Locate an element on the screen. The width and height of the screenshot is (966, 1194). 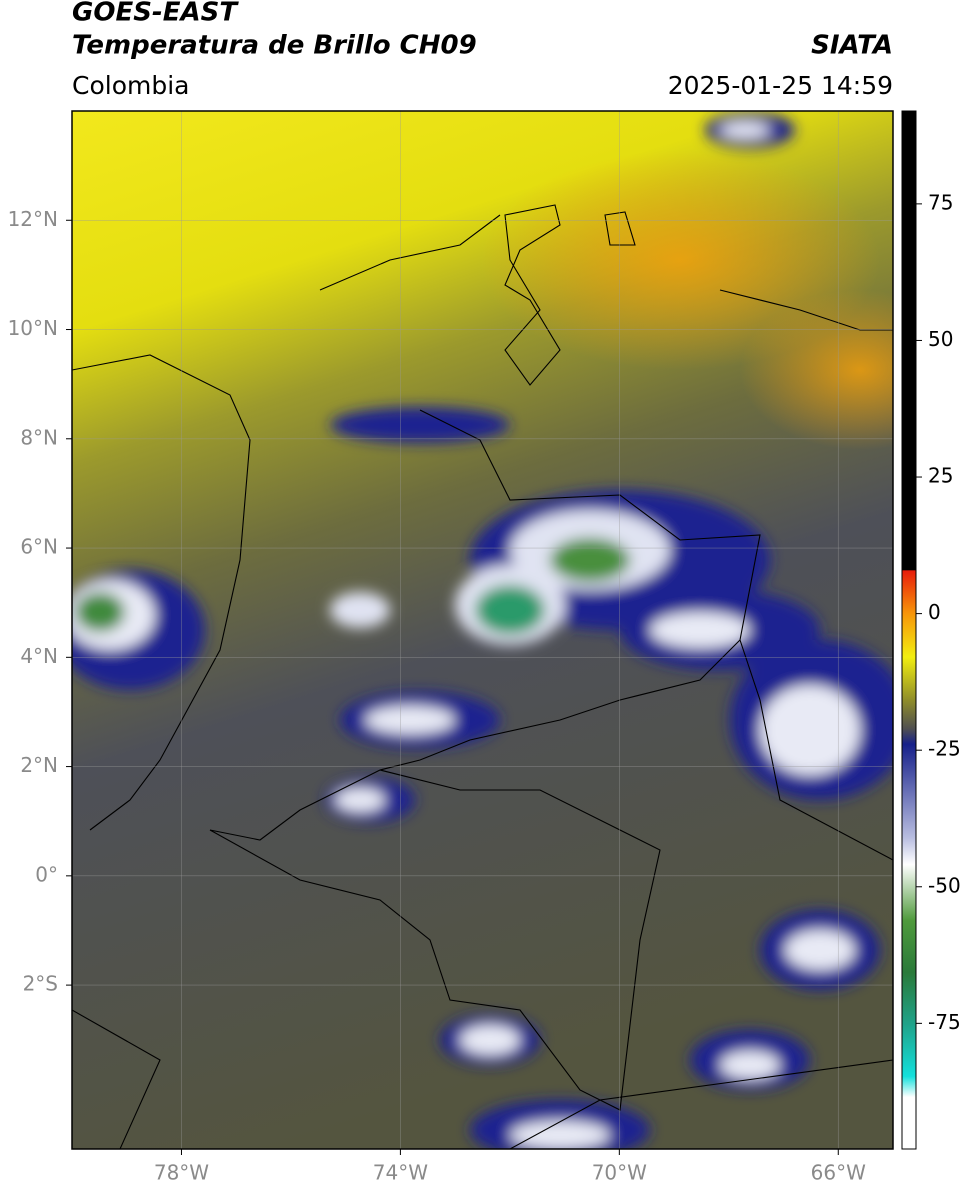
colorbar-tick-label: -25 is located at coordinates (944, 749).